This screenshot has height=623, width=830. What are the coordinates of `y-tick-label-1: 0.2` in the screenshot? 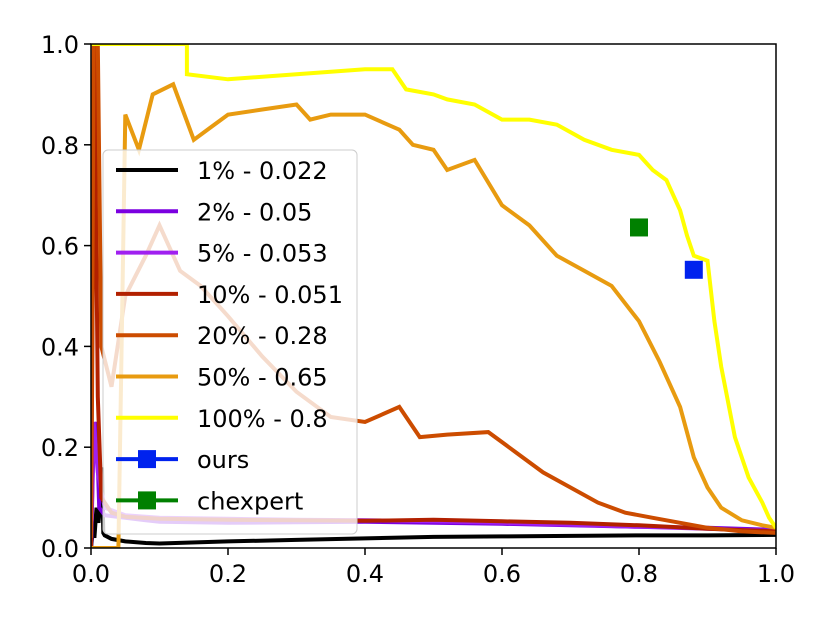 It's located at (60, 448).